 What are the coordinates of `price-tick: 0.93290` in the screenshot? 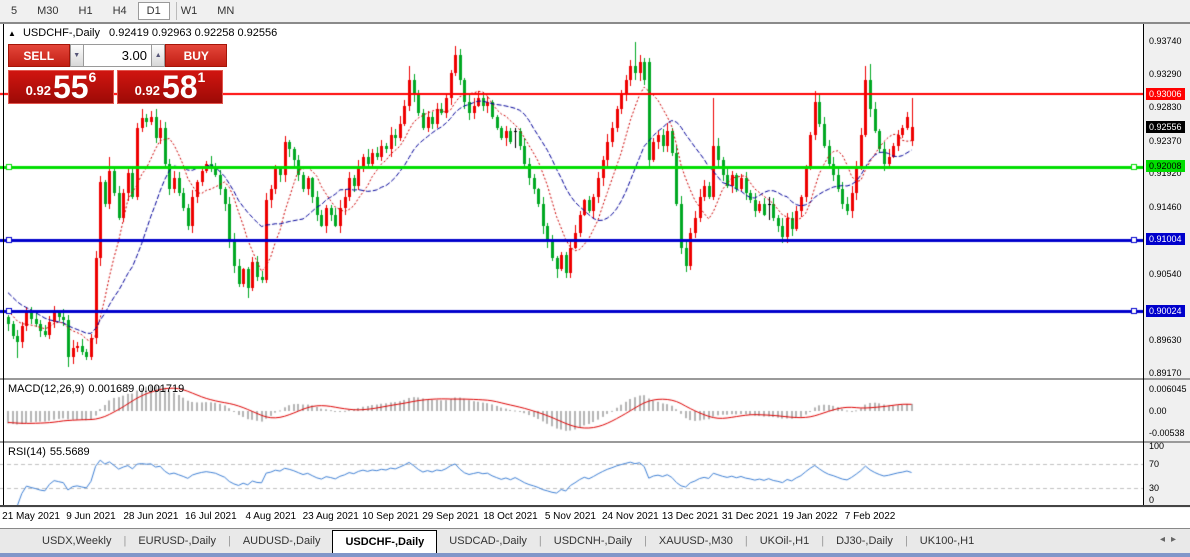 It's located at (1165, 73).